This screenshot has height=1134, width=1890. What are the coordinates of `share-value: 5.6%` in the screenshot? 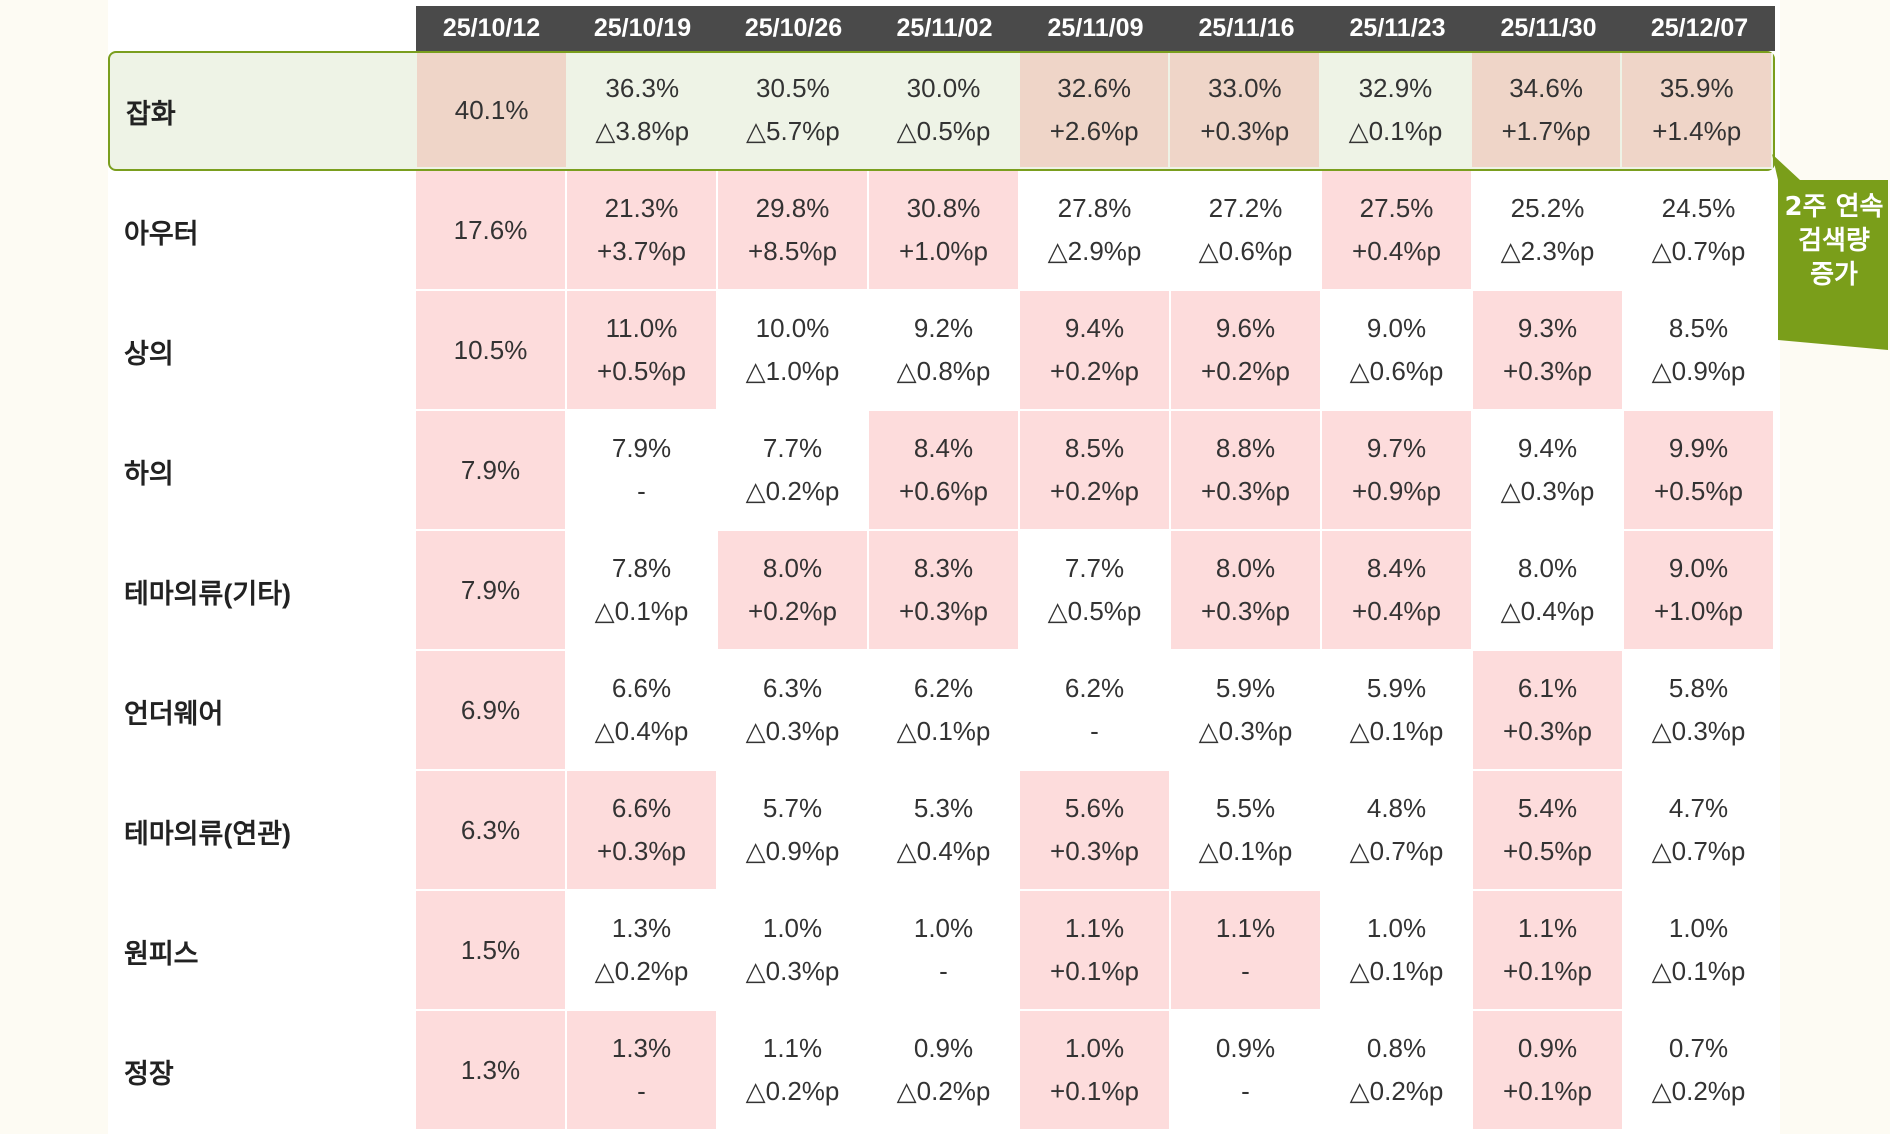 It's located at (1094, 808).